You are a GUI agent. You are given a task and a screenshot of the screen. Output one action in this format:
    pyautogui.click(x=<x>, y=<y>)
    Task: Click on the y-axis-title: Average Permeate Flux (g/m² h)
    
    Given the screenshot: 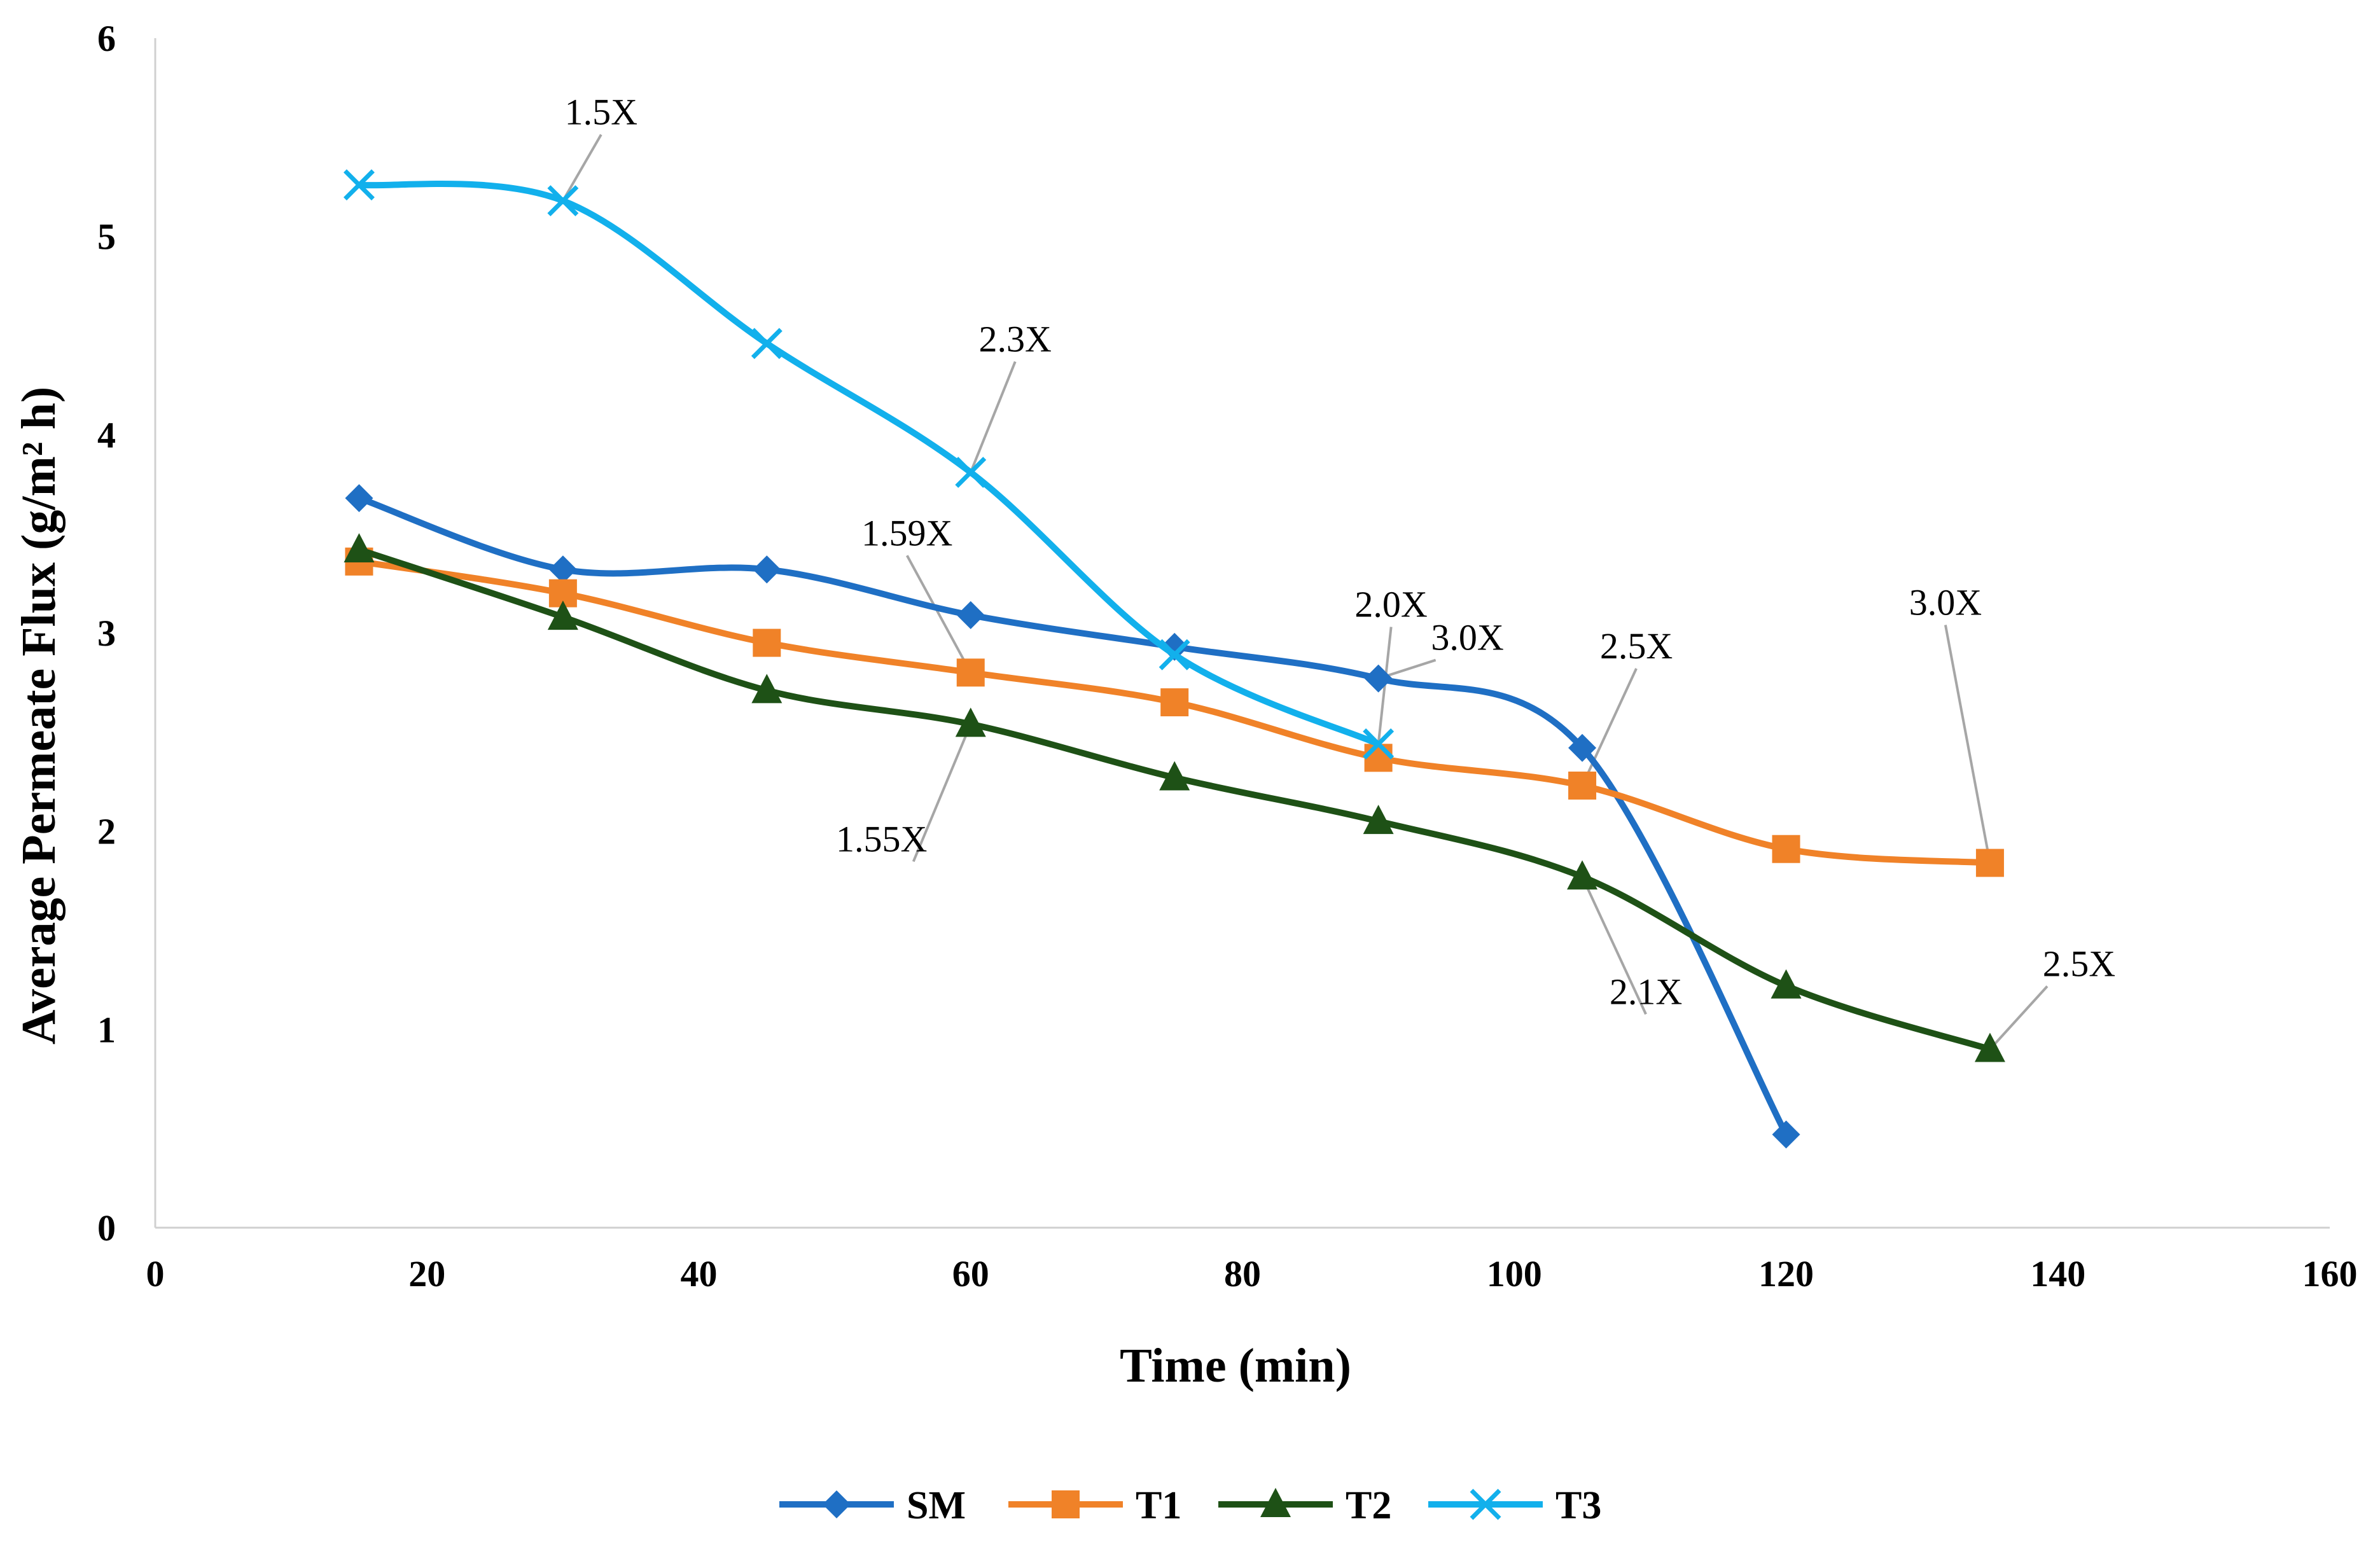 What is the action you would take?
    pyautogui.click(x=39, y=715)
    